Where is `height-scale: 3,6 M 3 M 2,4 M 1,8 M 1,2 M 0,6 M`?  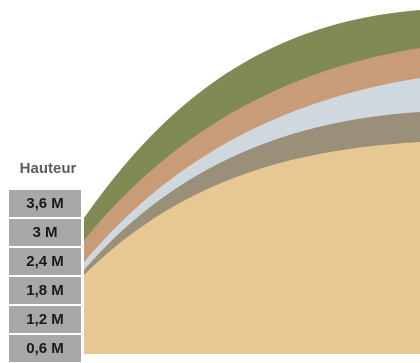
height-scale: 3,6 M 3 M 2,4 M 1,8 M 1,2 M 0,6 M is located at coordinates (45, 276).